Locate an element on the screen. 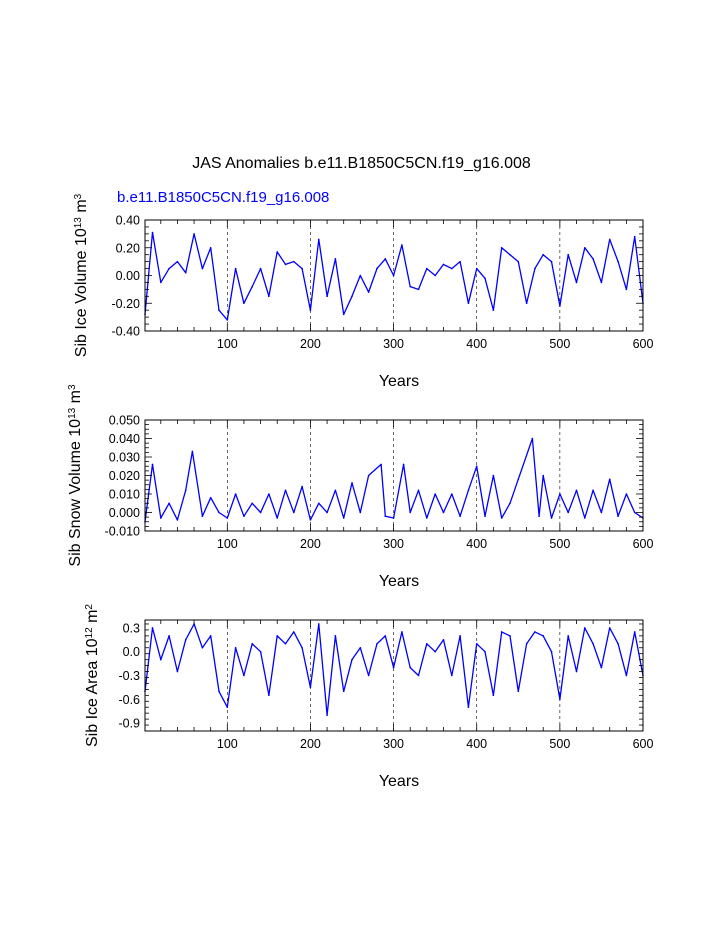 This screenshot has height=935, width=723. y-tick-label: -0.010 is located at coordinates (122, 532).